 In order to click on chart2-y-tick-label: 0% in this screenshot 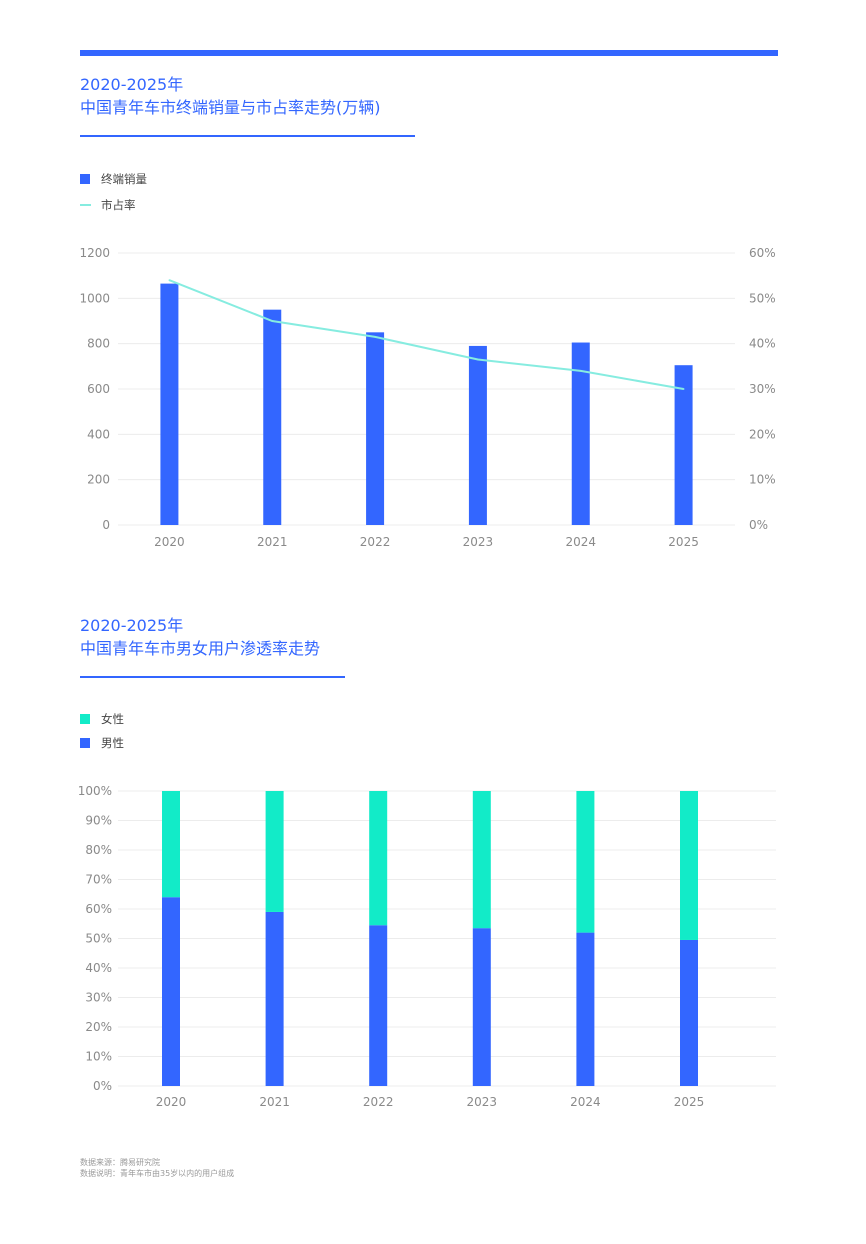, I will do `click(102, 1086)`.